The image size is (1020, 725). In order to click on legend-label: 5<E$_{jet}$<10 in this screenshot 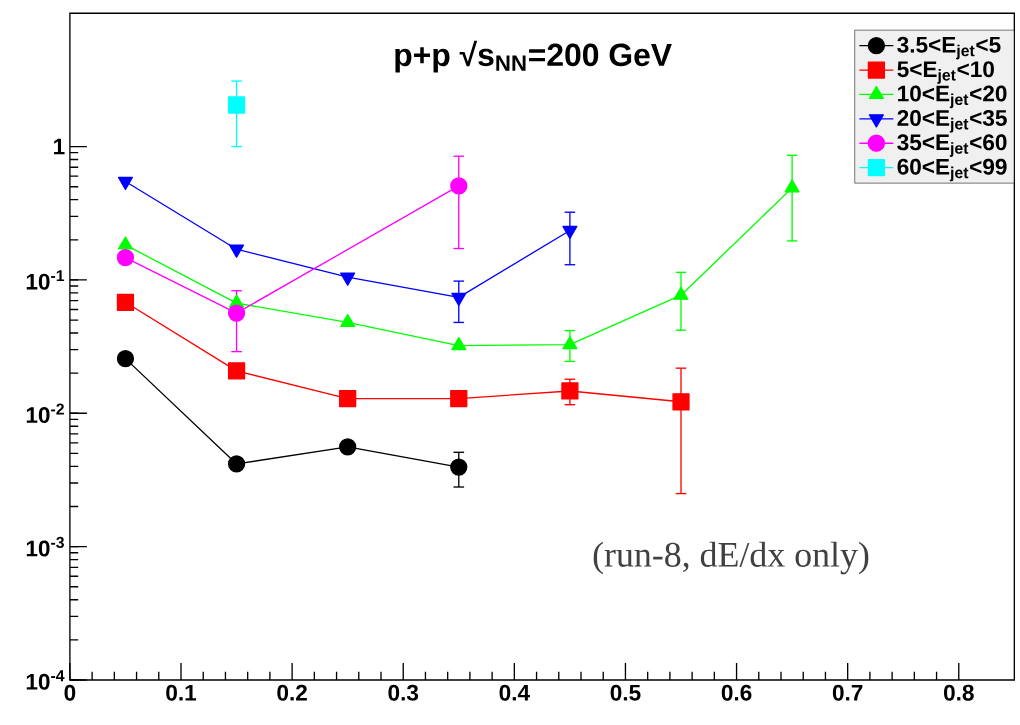, I will do `click(945, 72)`.